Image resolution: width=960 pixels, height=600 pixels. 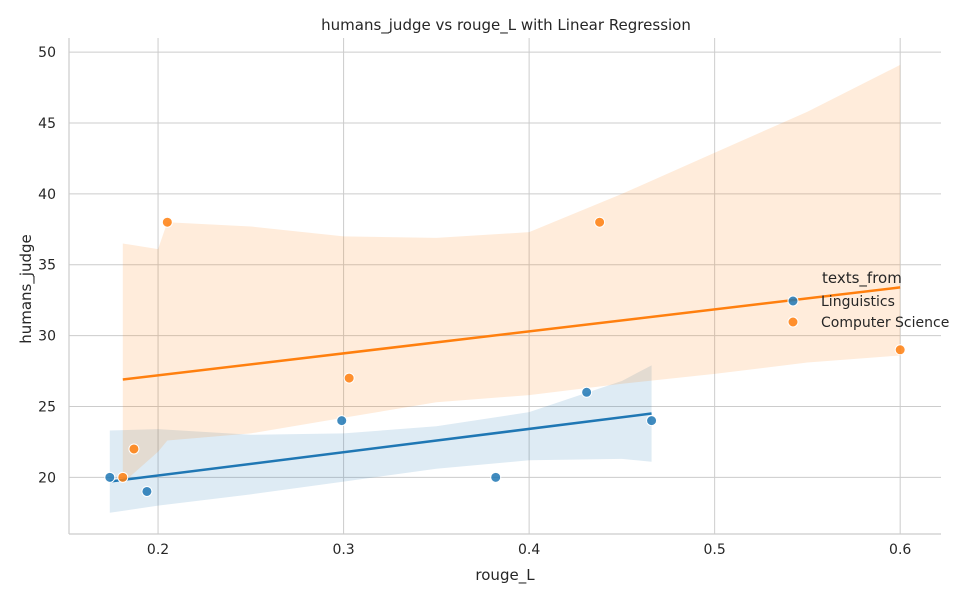 I want to click on x-tick-label-3: 0.5, so click(x=715, y=550).